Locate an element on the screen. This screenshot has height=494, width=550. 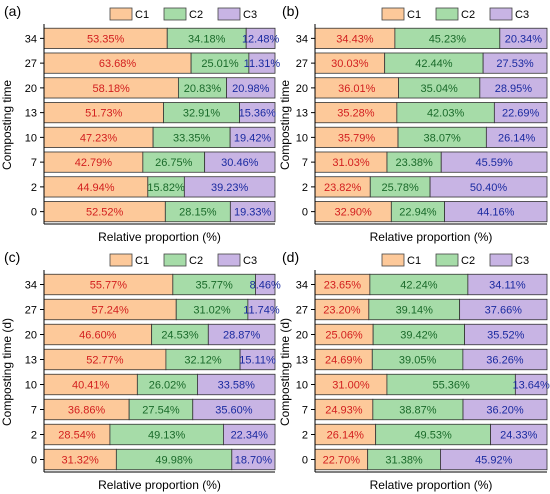
data-label: 22.69% is located at coordinates (521, 114).